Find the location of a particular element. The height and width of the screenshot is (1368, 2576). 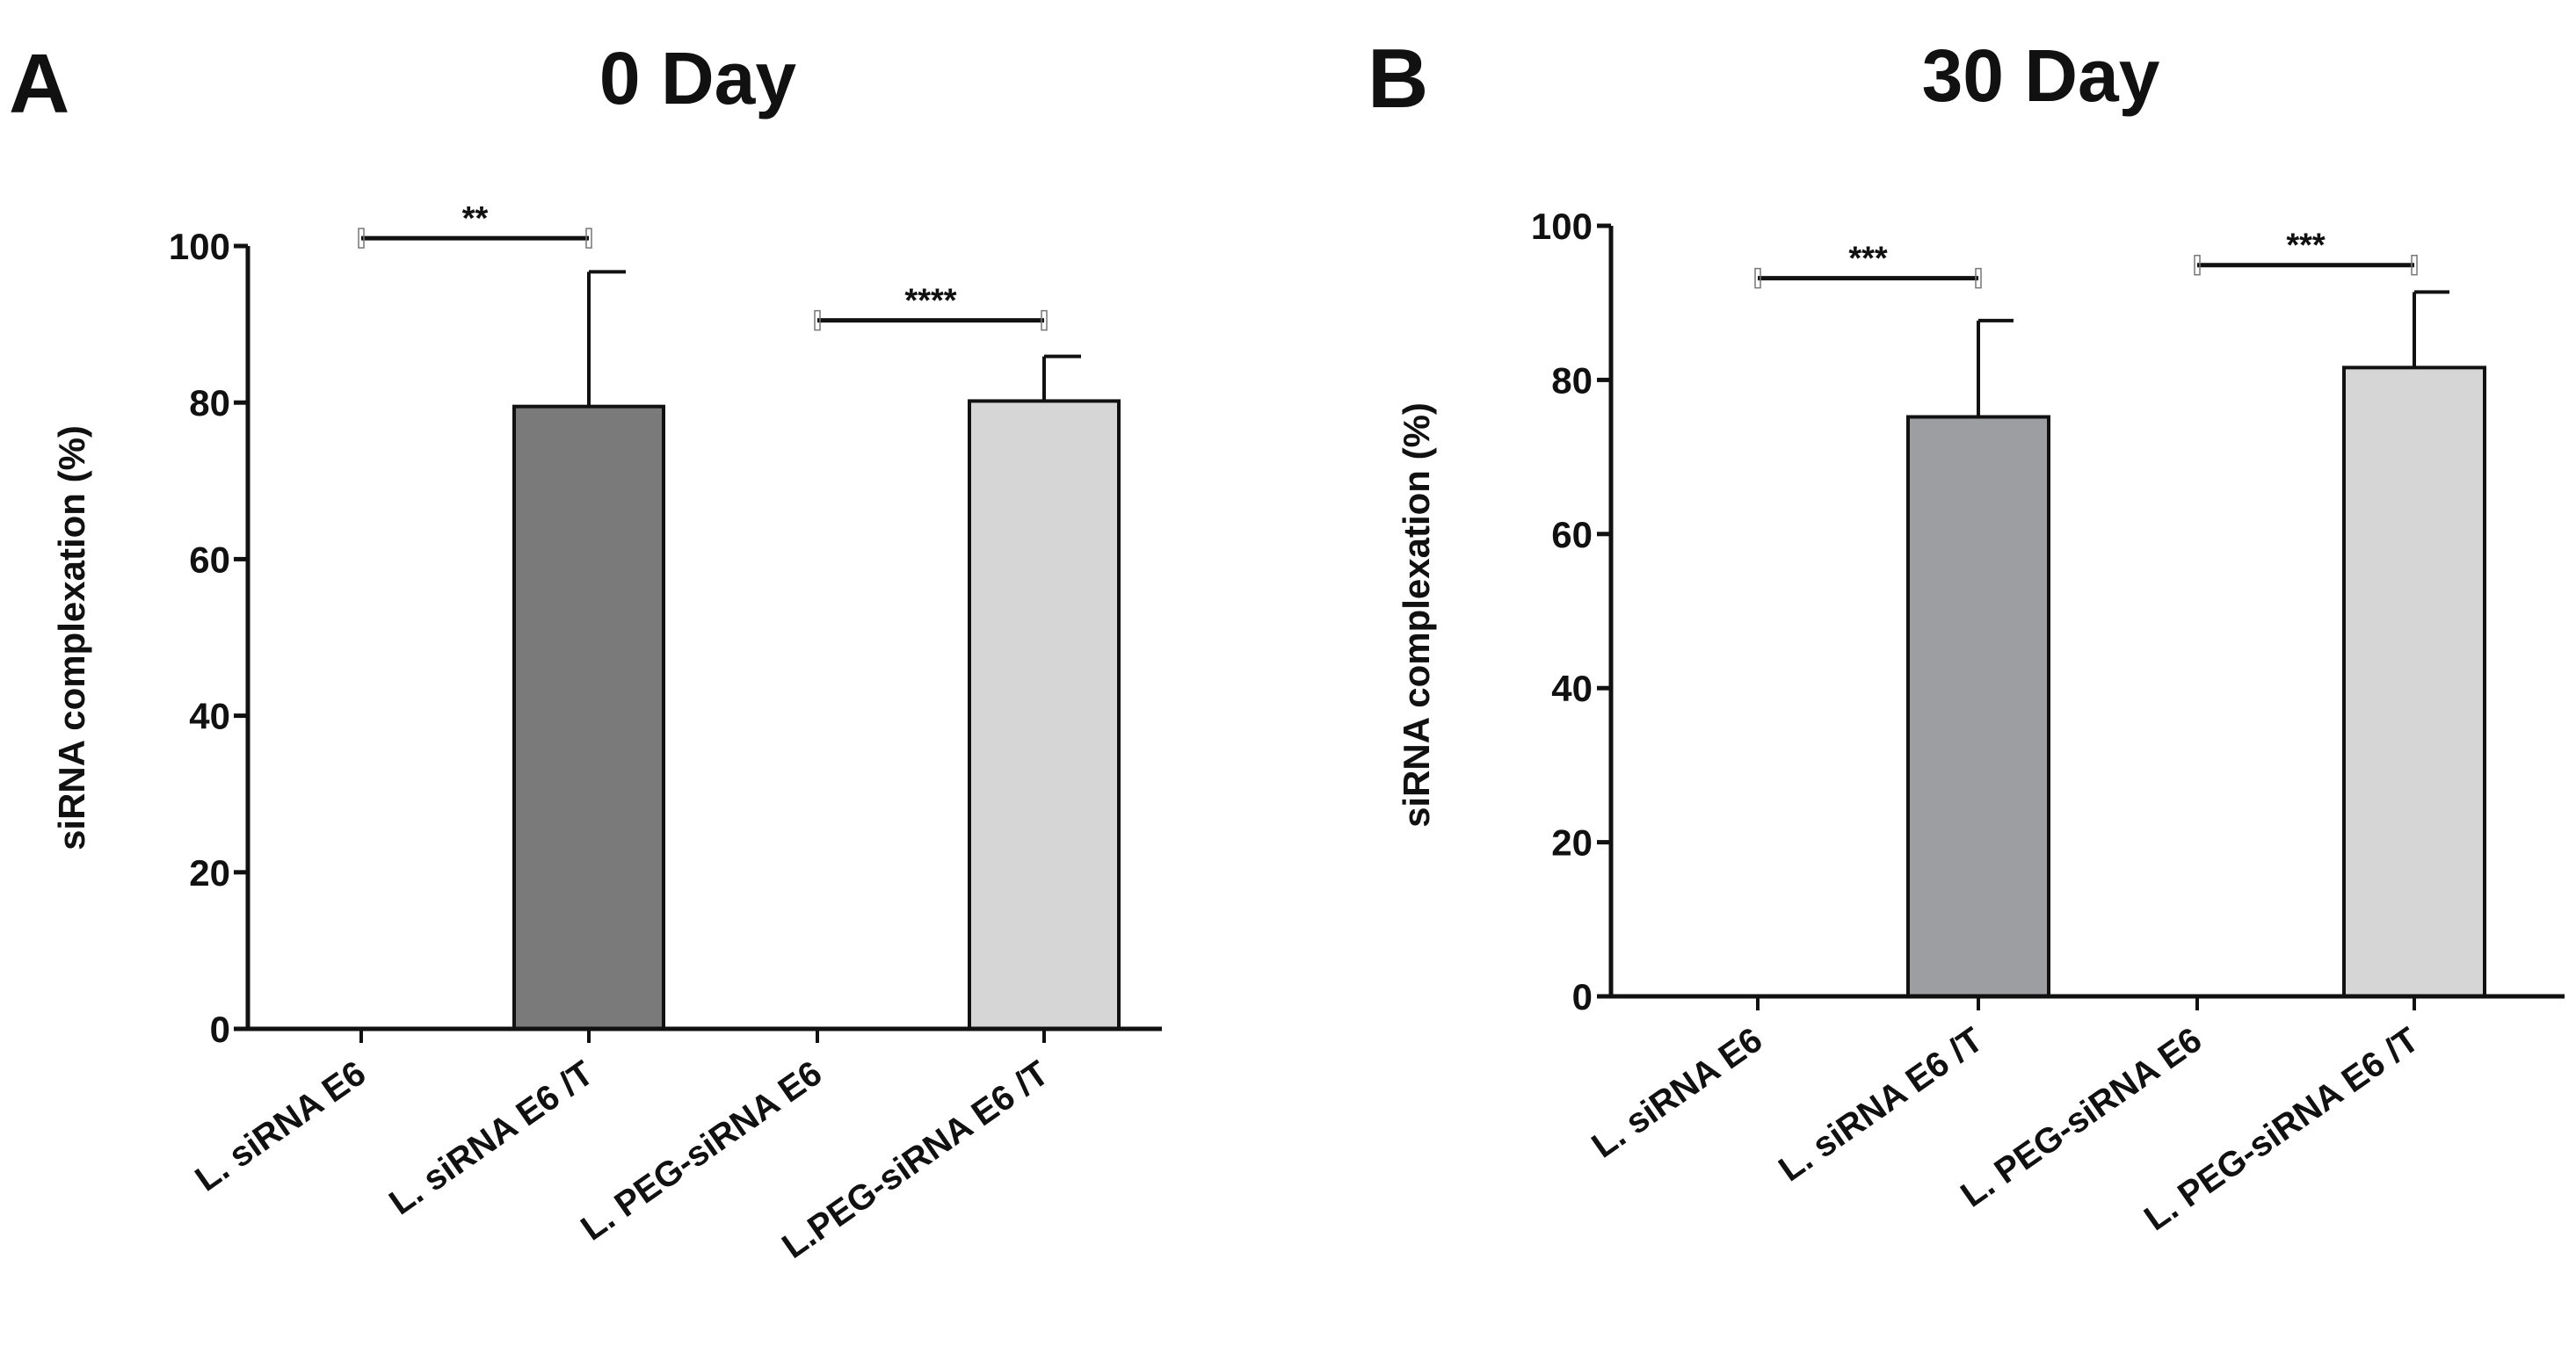

category-label-a-2: L. siRNA E6 /T is located at coordinates (491, 1137).